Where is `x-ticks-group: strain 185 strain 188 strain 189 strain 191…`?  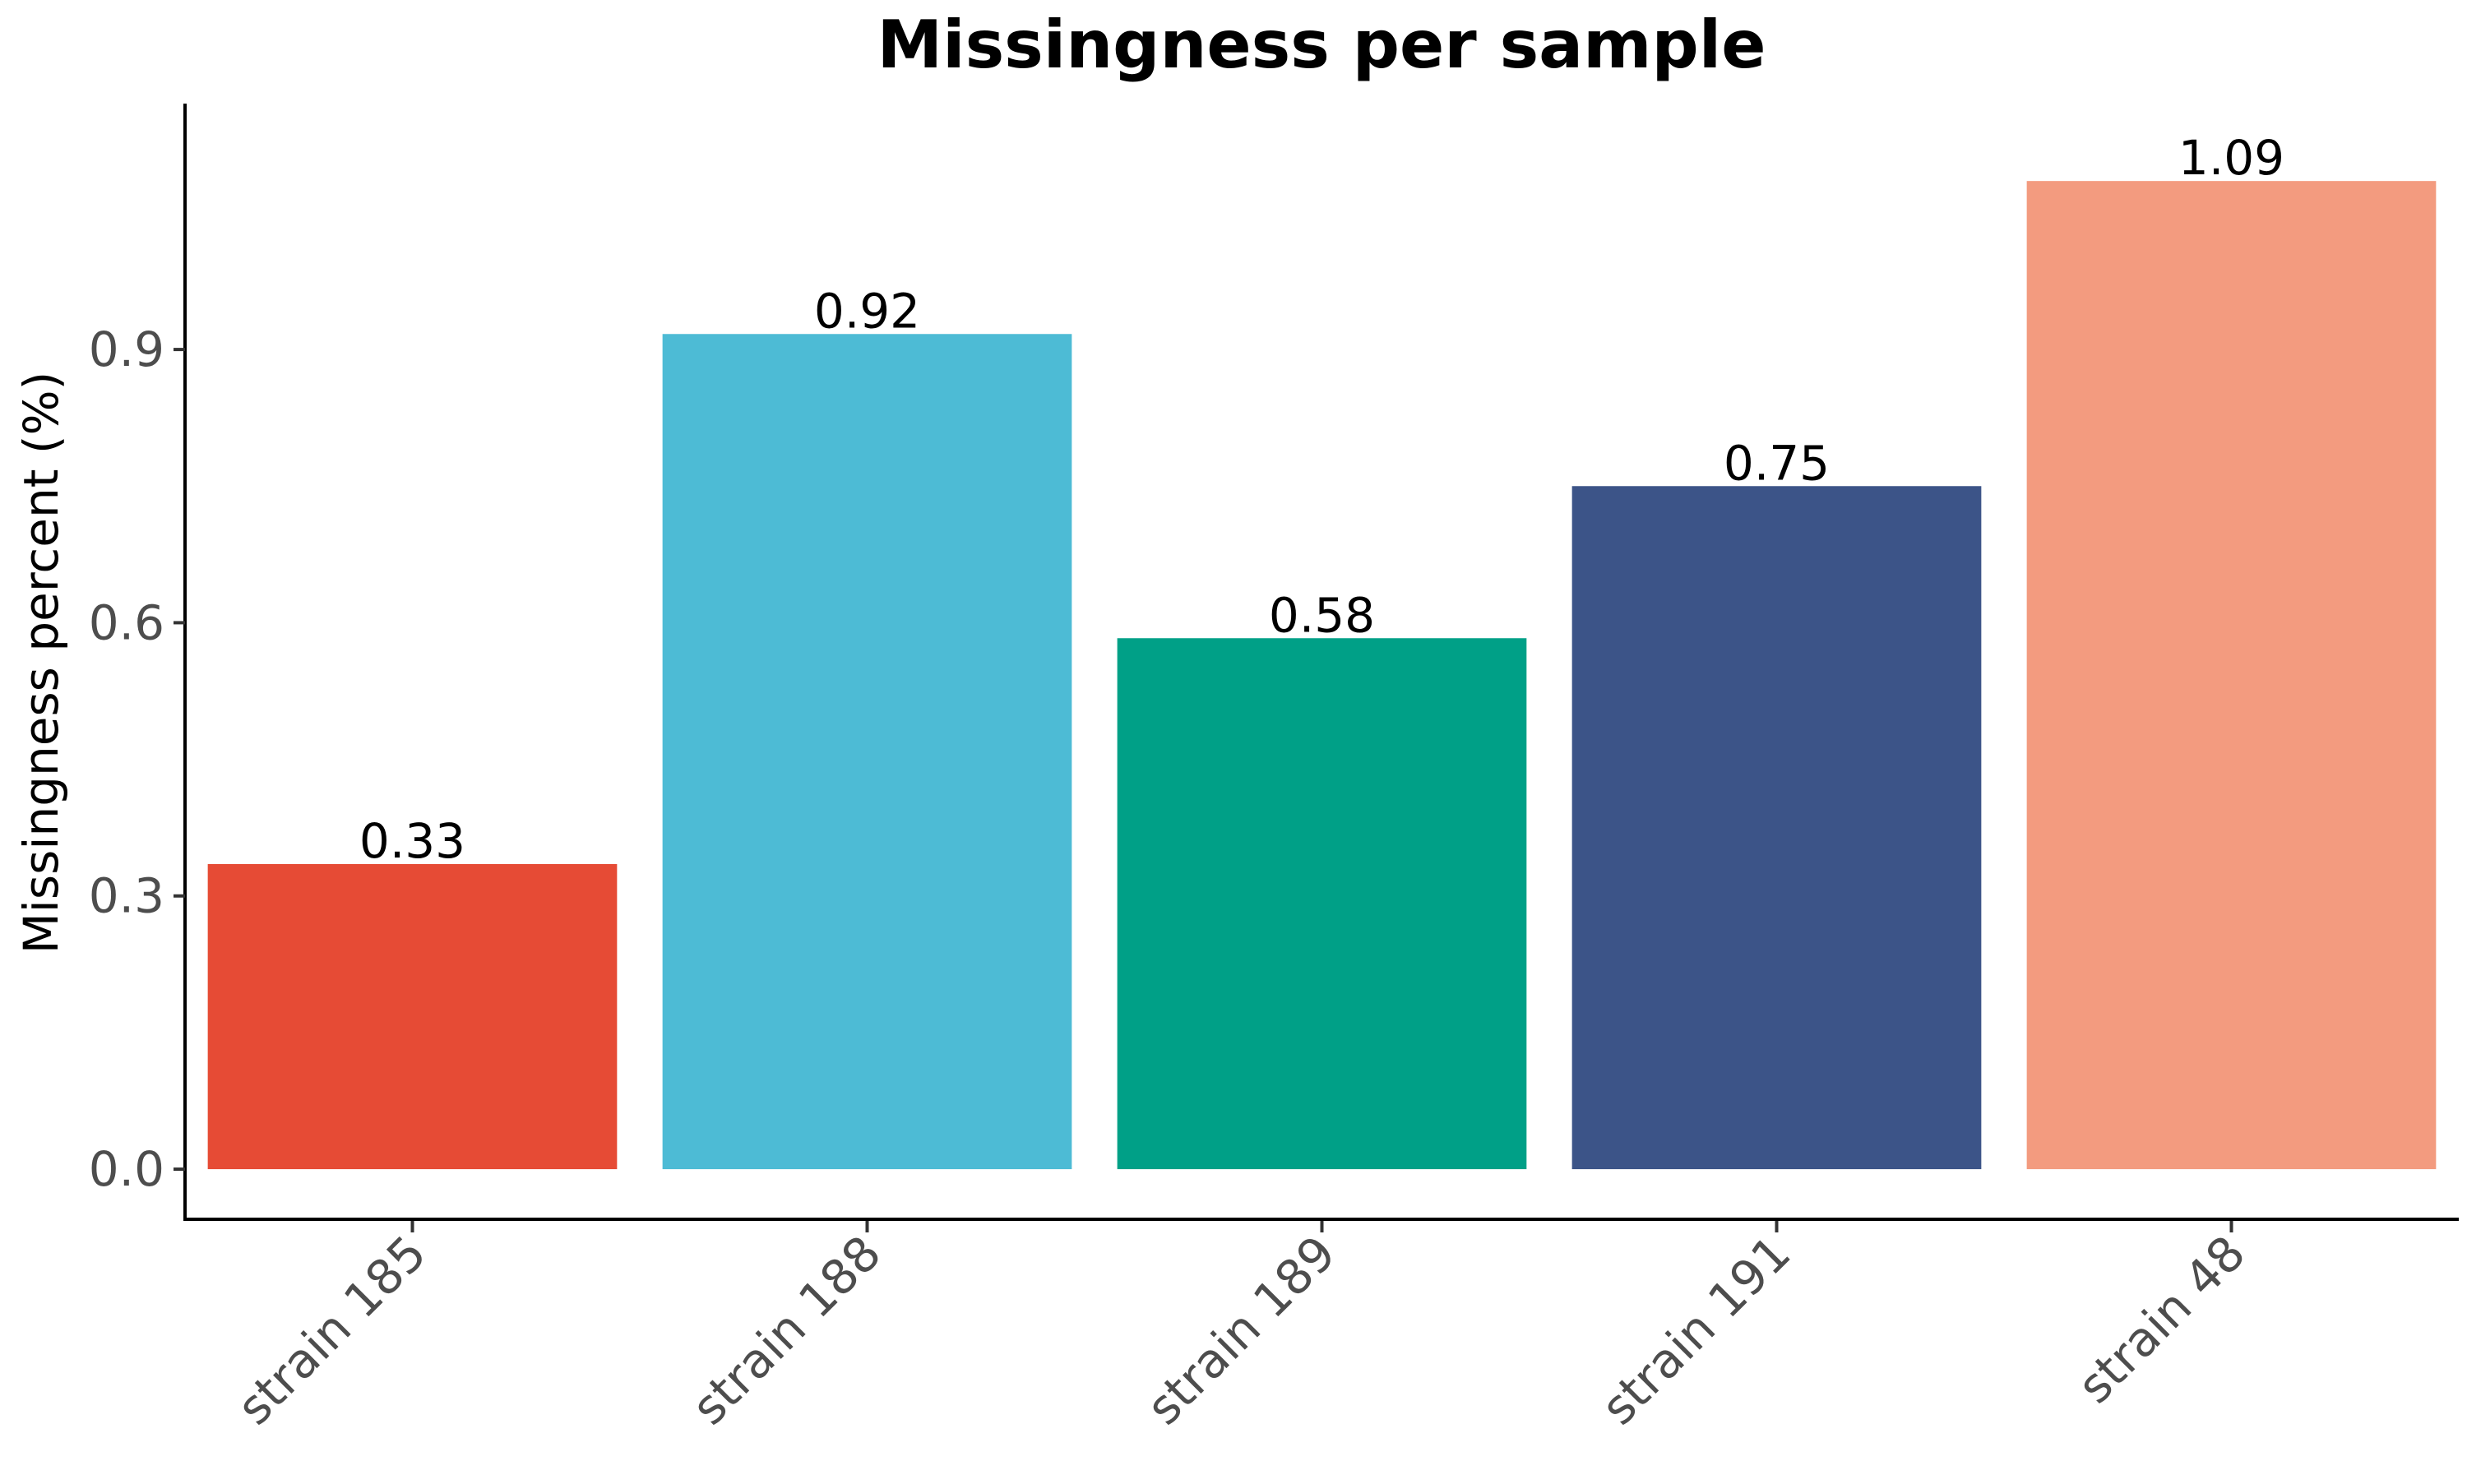 x-ticks-group: strain 185 strain 188 strain 189 strain 191… is located at coordinates (1241, 1328).